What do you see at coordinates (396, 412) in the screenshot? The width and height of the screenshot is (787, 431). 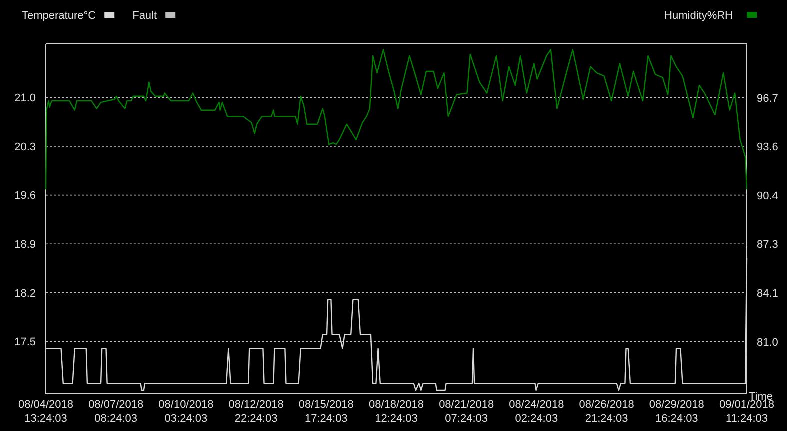 I see `x-tick-label: 08/18/2018 12:24:03` at bounding box center [396, 412].